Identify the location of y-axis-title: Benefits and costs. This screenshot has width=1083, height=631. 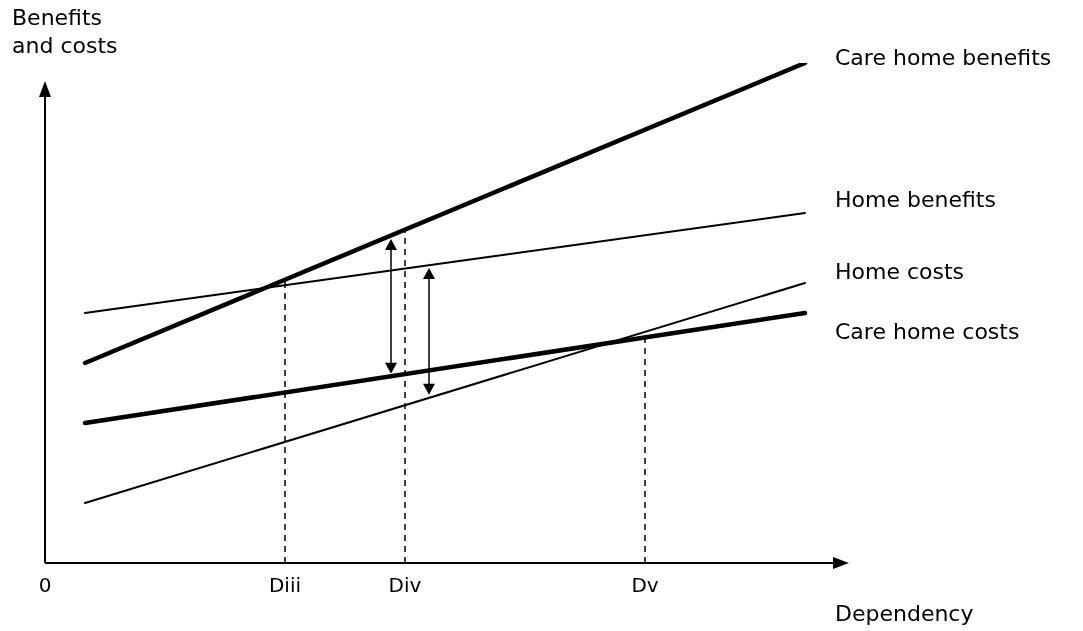
(65, 31).